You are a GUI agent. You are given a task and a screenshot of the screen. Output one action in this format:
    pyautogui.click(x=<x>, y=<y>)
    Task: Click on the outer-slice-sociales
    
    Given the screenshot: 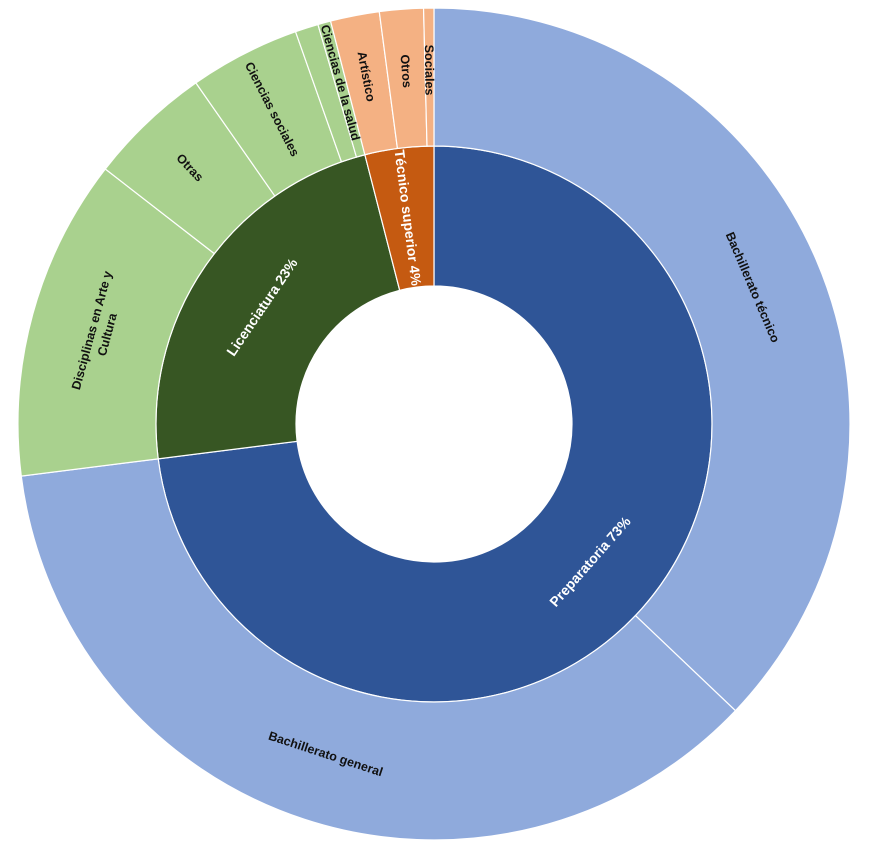 What is the action you would take?
    pyautogui.click(x=428, y=77)
    